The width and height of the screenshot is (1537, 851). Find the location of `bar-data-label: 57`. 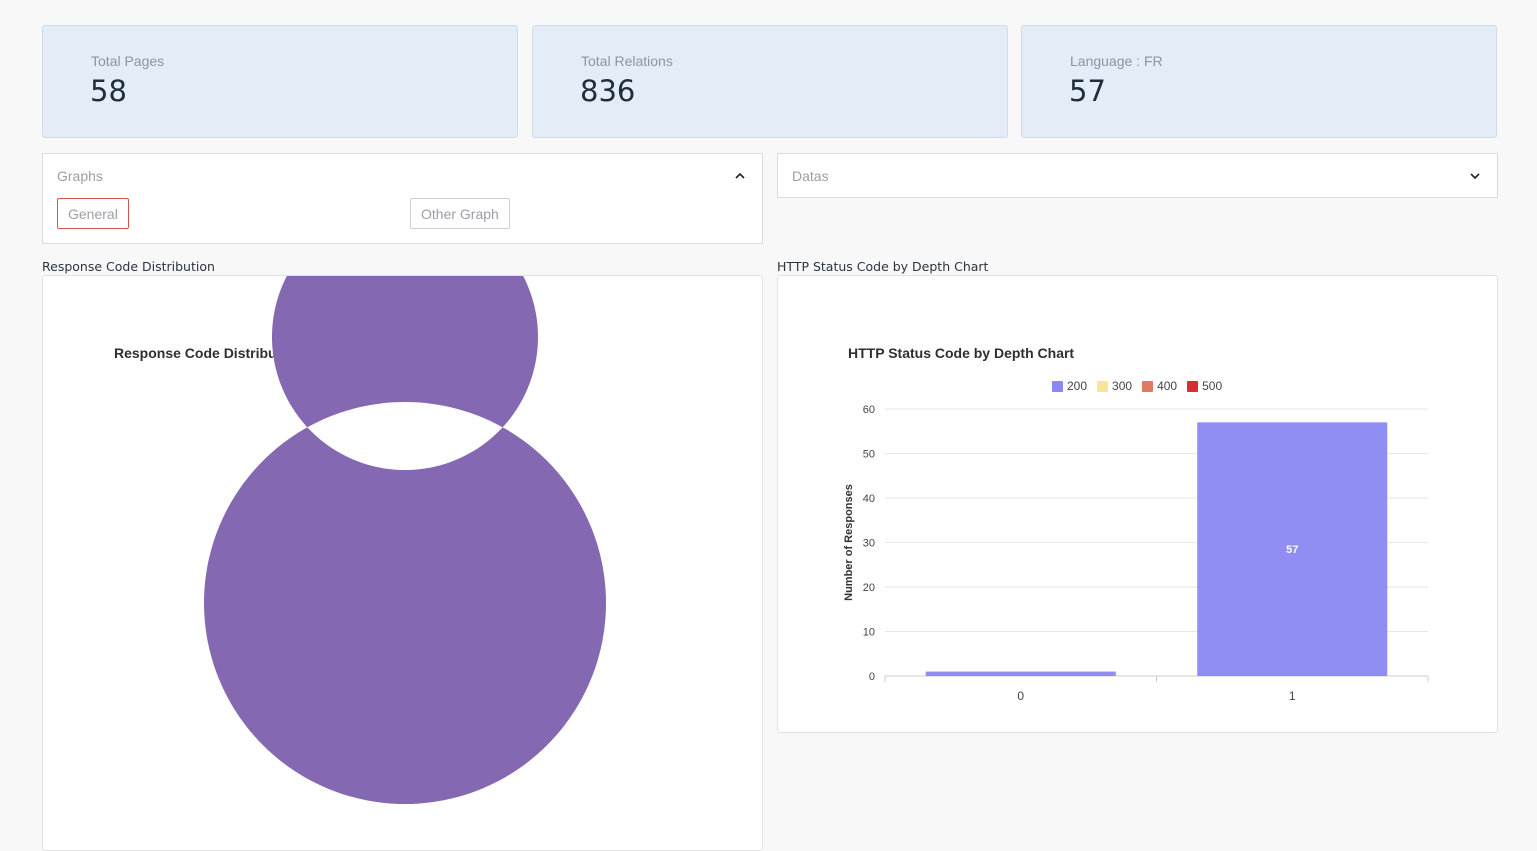

bar-data-label: 57 is located at coordinates (1292, 550).